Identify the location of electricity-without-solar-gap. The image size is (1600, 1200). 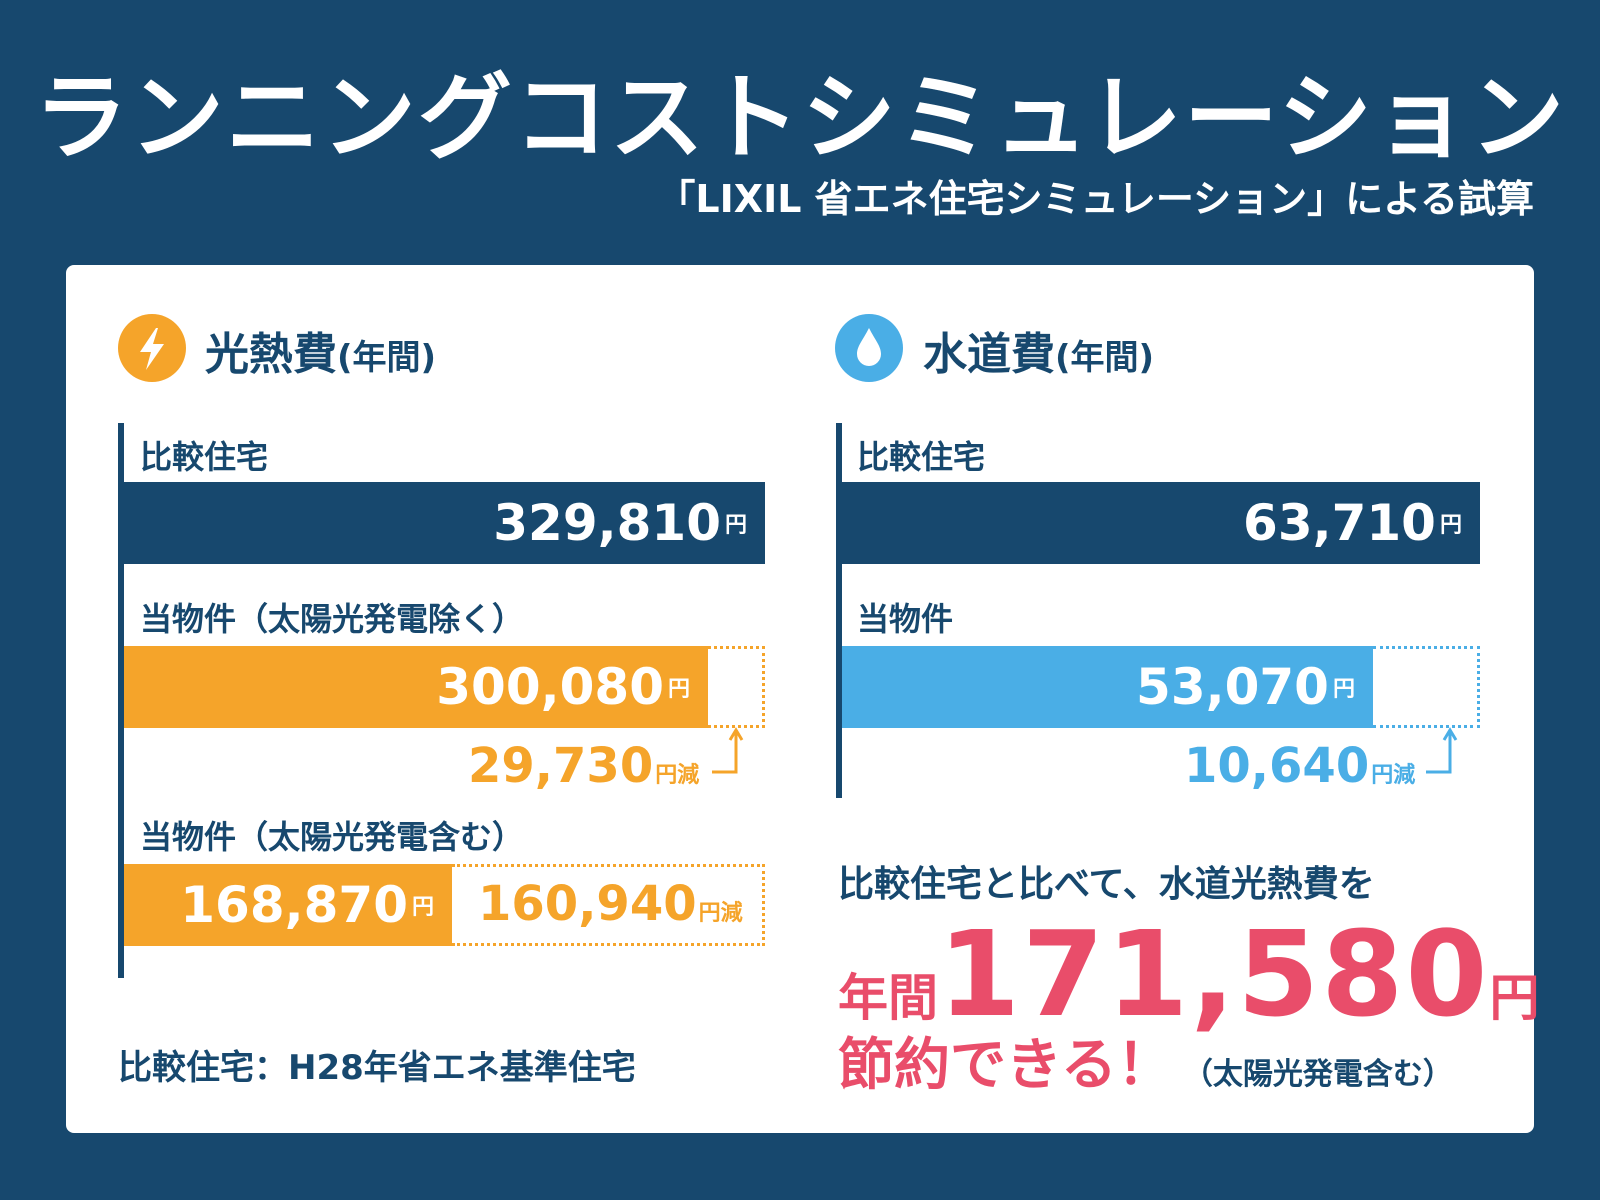
(736, 687).